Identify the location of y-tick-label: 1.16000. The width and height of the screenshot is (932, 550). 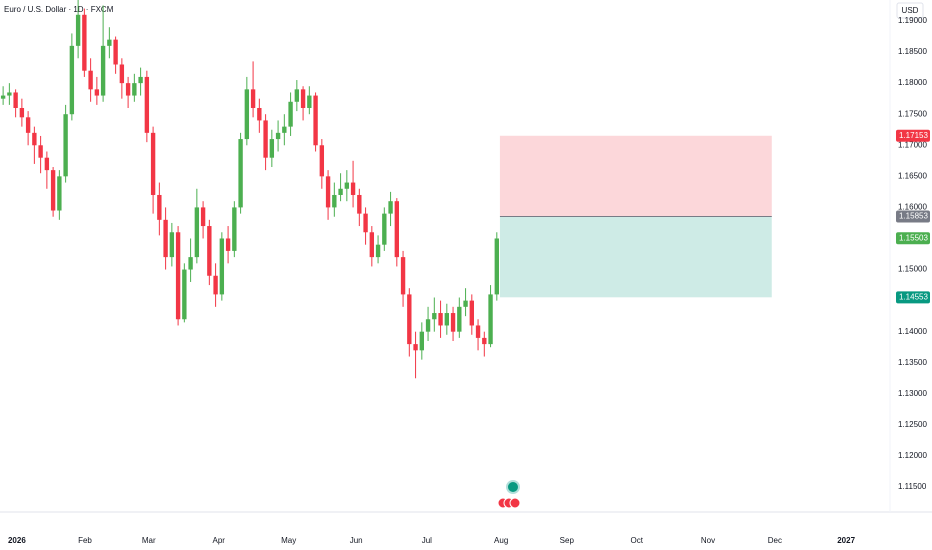
(912, 207).